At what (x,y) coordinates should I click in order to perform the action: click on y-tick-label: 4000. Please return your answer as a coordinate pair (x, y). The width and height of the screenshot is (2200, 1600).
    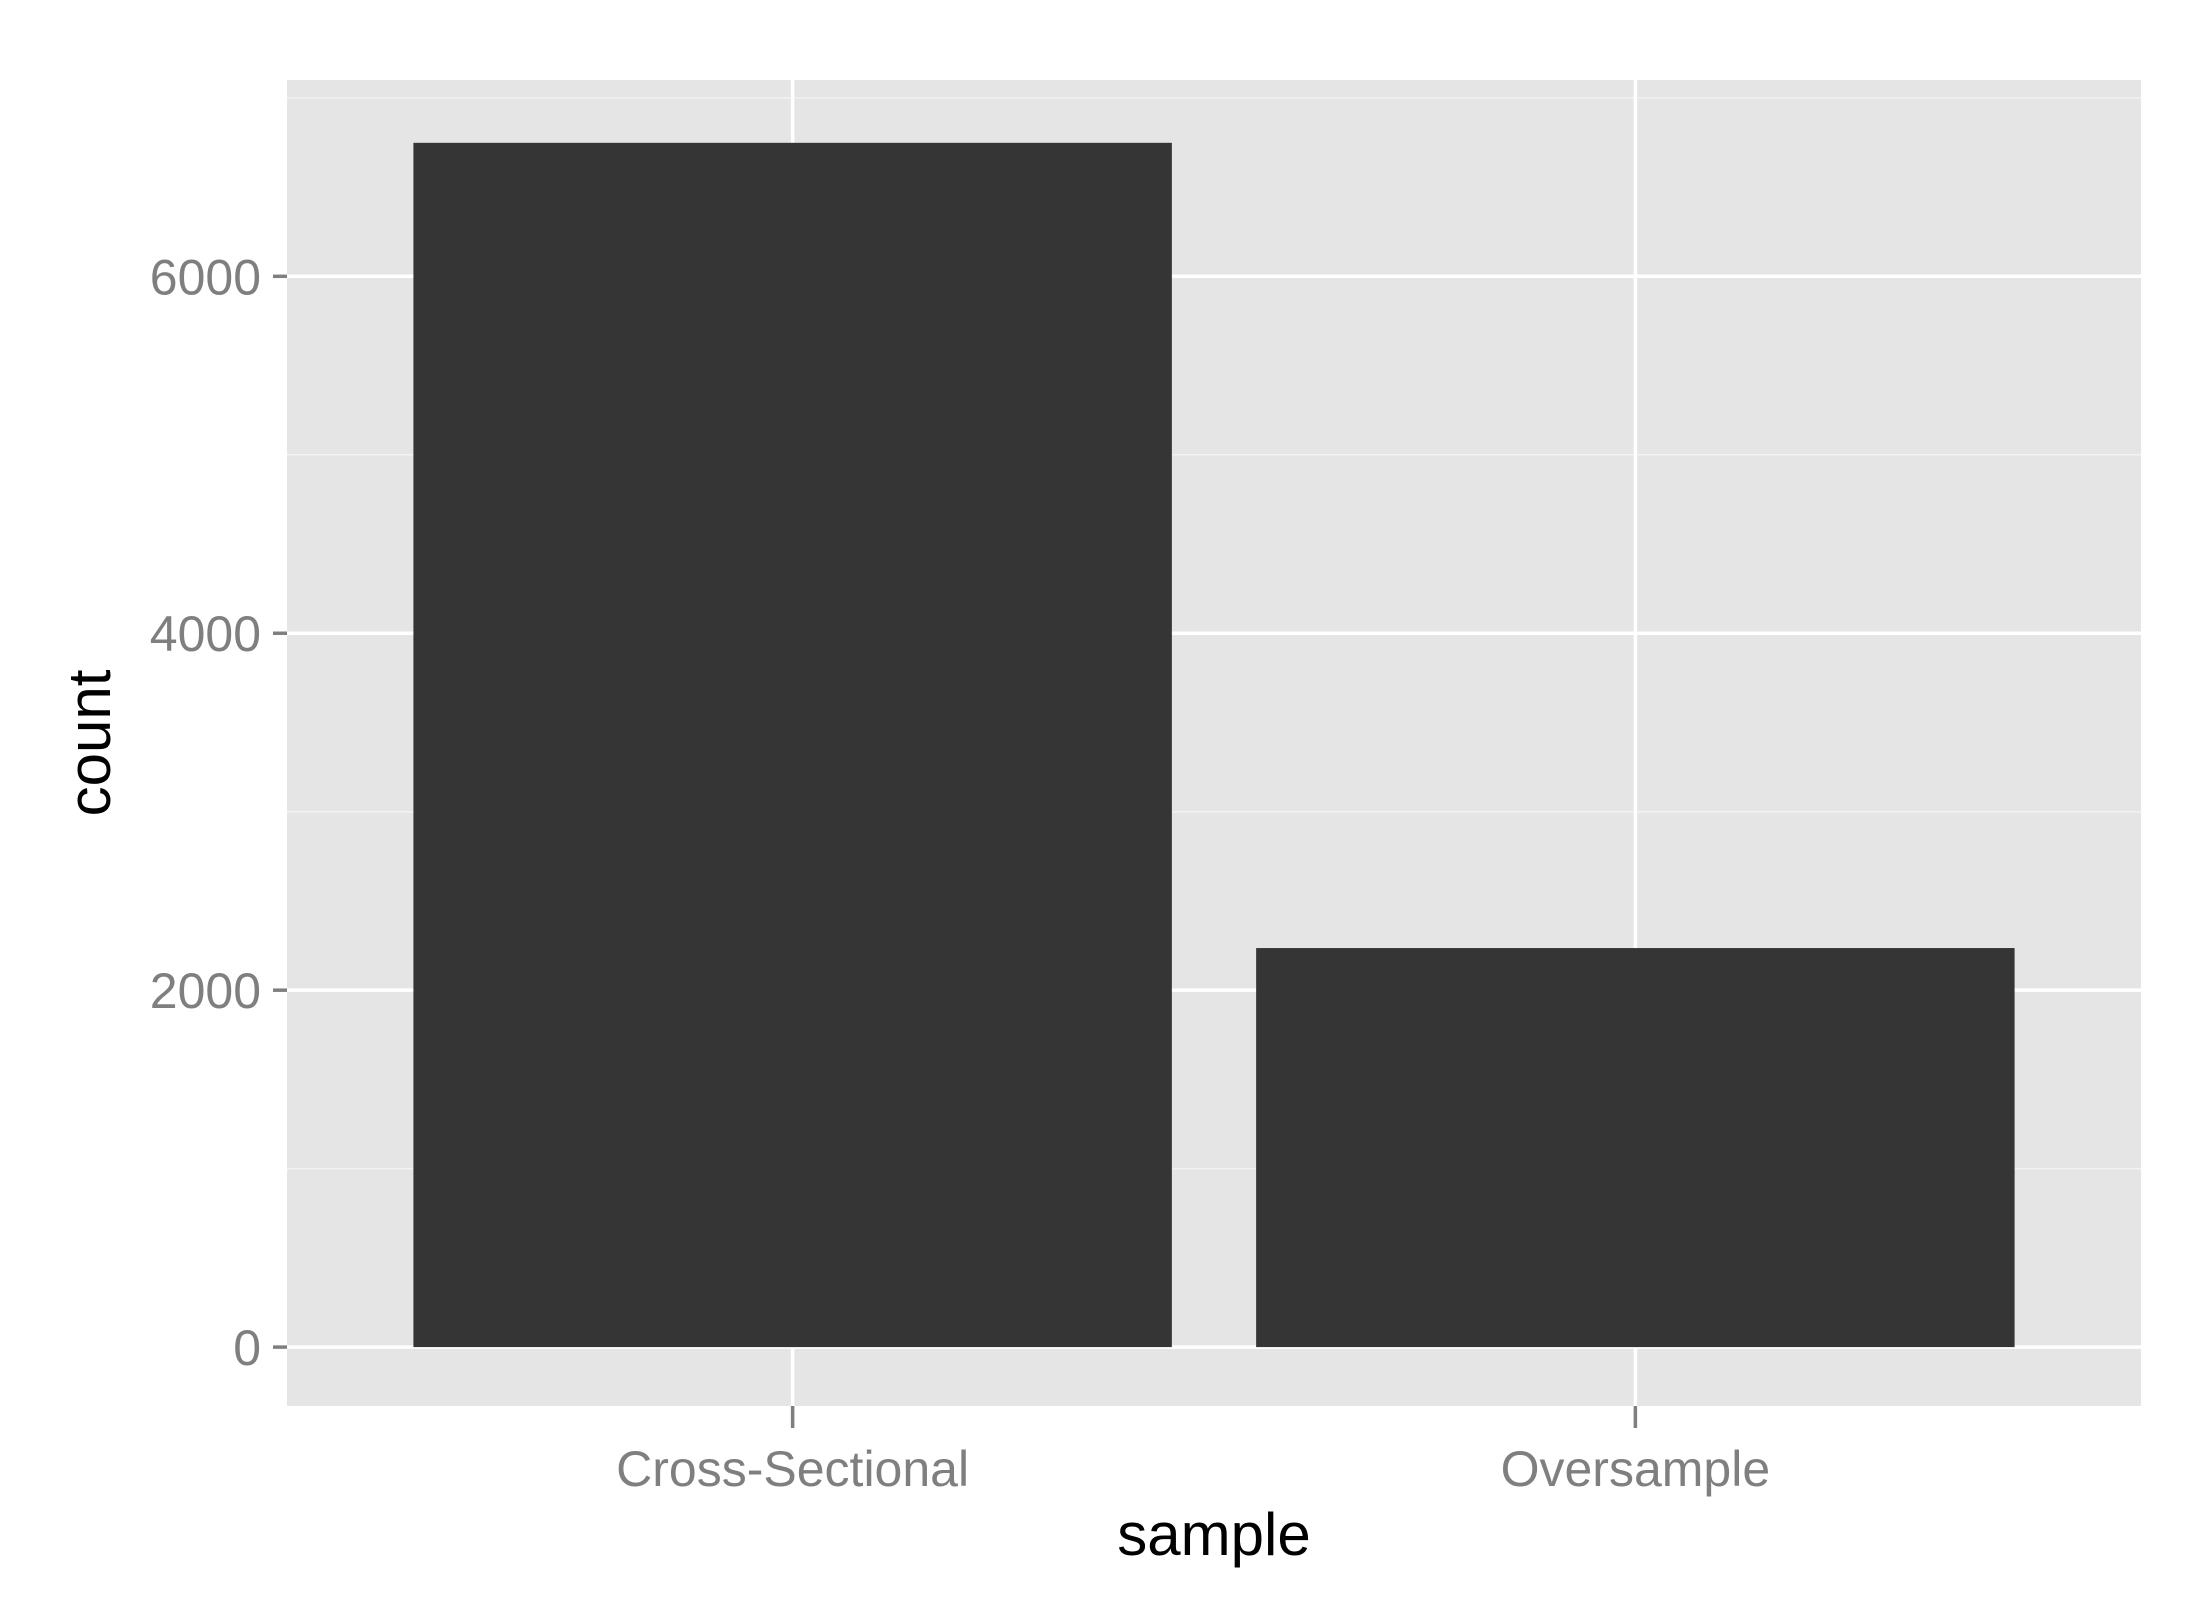
    Looking at the image, I should click on (205, 634).